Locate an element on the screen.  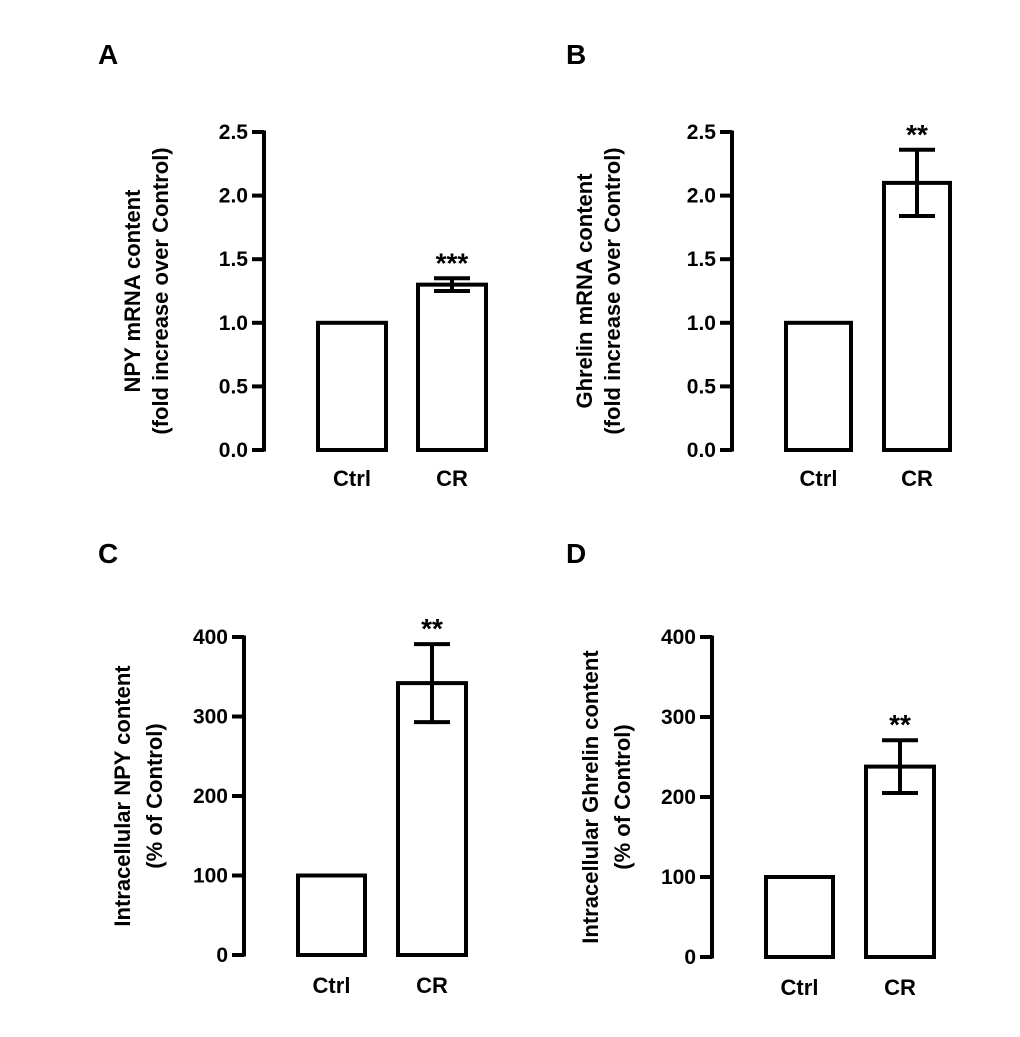
panel-label: C is located at coordinates (108, 553).